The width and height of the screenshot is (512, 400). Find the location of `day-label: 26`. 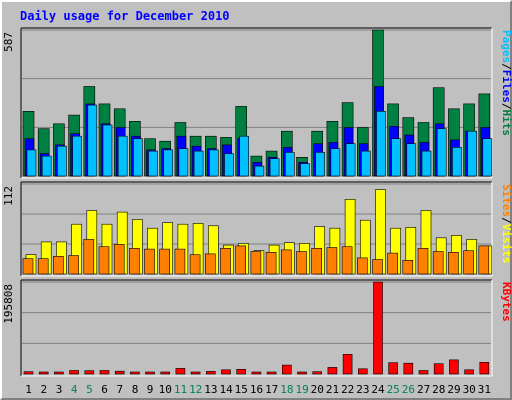

day-label: 26 is located at coordinates (408, 389).